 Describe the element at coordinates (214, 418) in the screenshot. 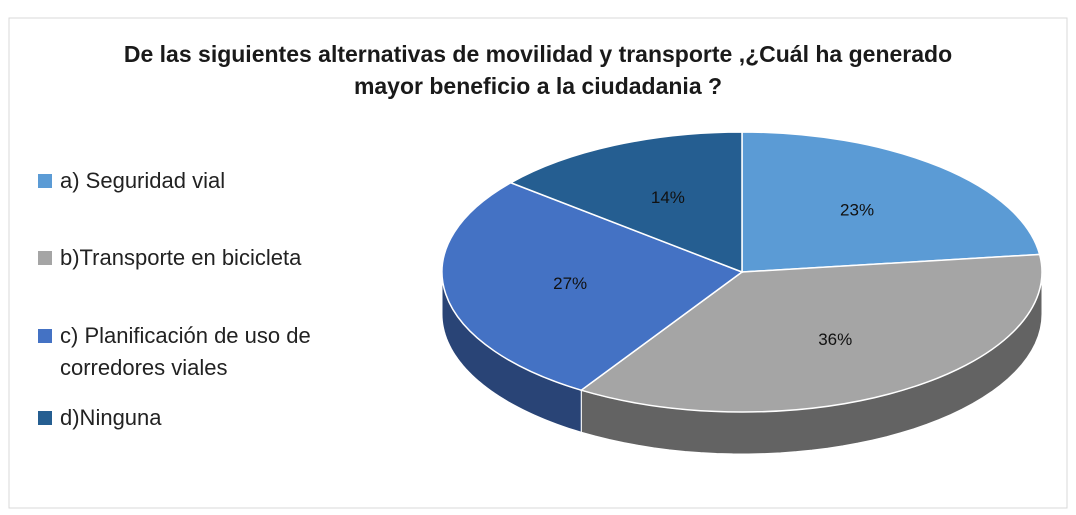

I see `legend-item: d)Ninguna` at that location.